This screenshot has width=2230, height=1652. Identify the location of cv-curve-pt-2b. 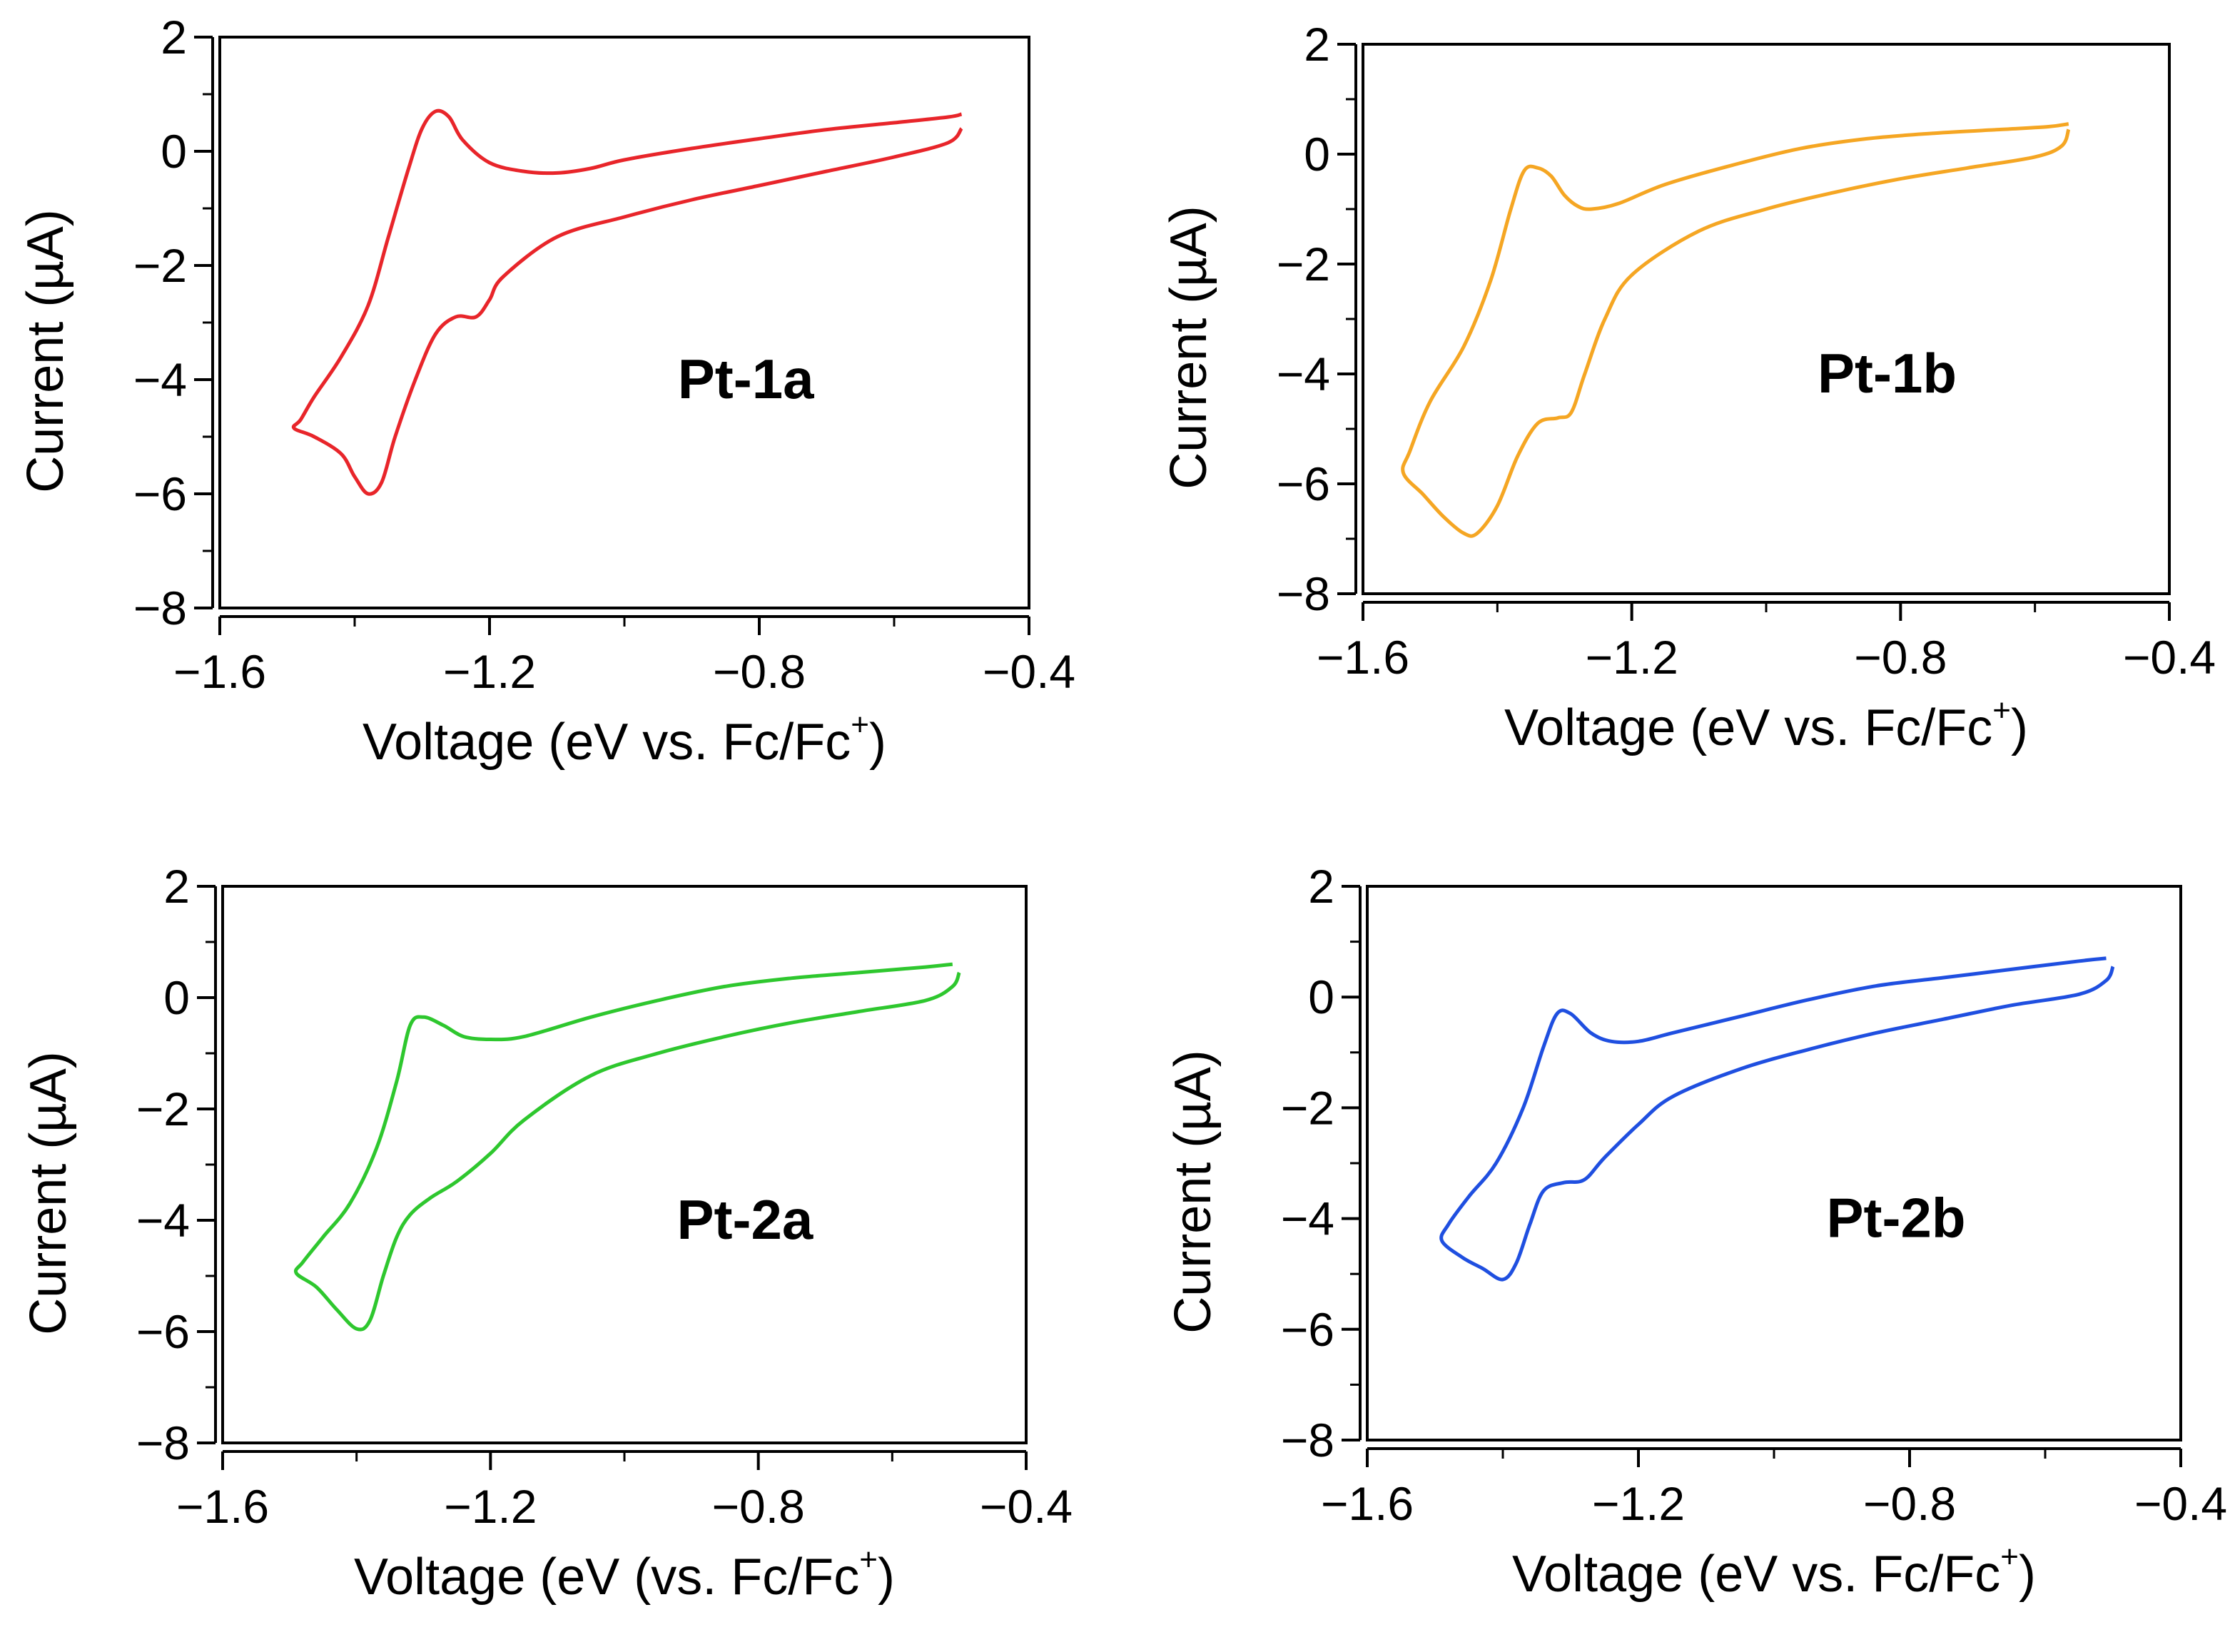
(1777, 1119).